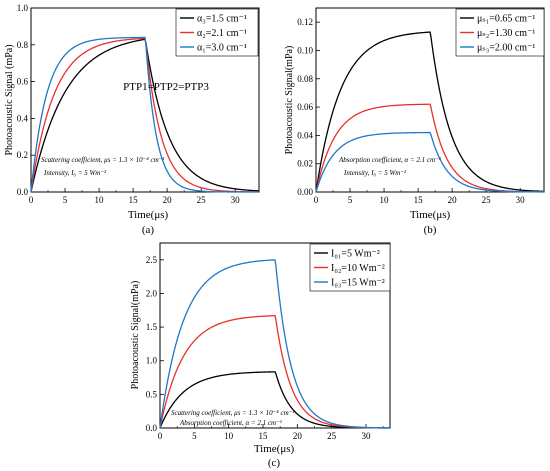  Describe the element at coordinates (305, 192) in the screenshot. I see `y-tick-label: 0.00` at that location.